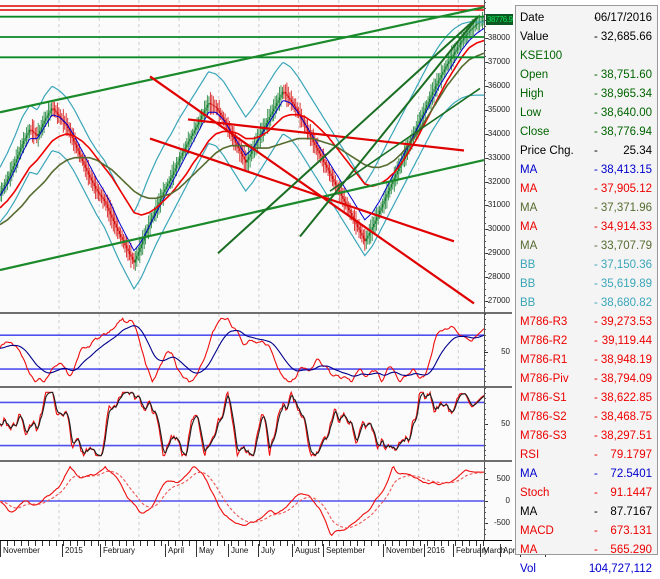  What do you see at coordinates (587, 151) in the screenshot?
I see `info-row: Price Chg. - 25.34` at bounding box center [587, 151].